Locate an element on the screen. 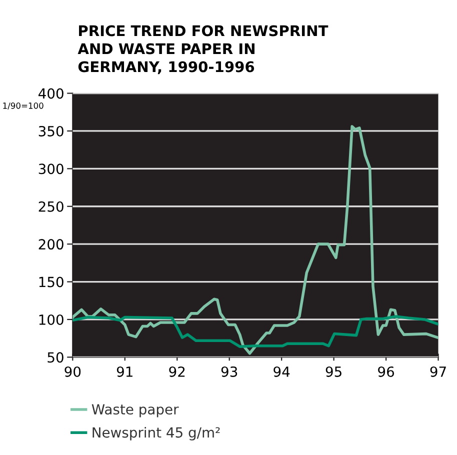 This screenshot has height=455, width=457. legend-label: Newsprint 45 g/m² is located at coordinates (156, 433).